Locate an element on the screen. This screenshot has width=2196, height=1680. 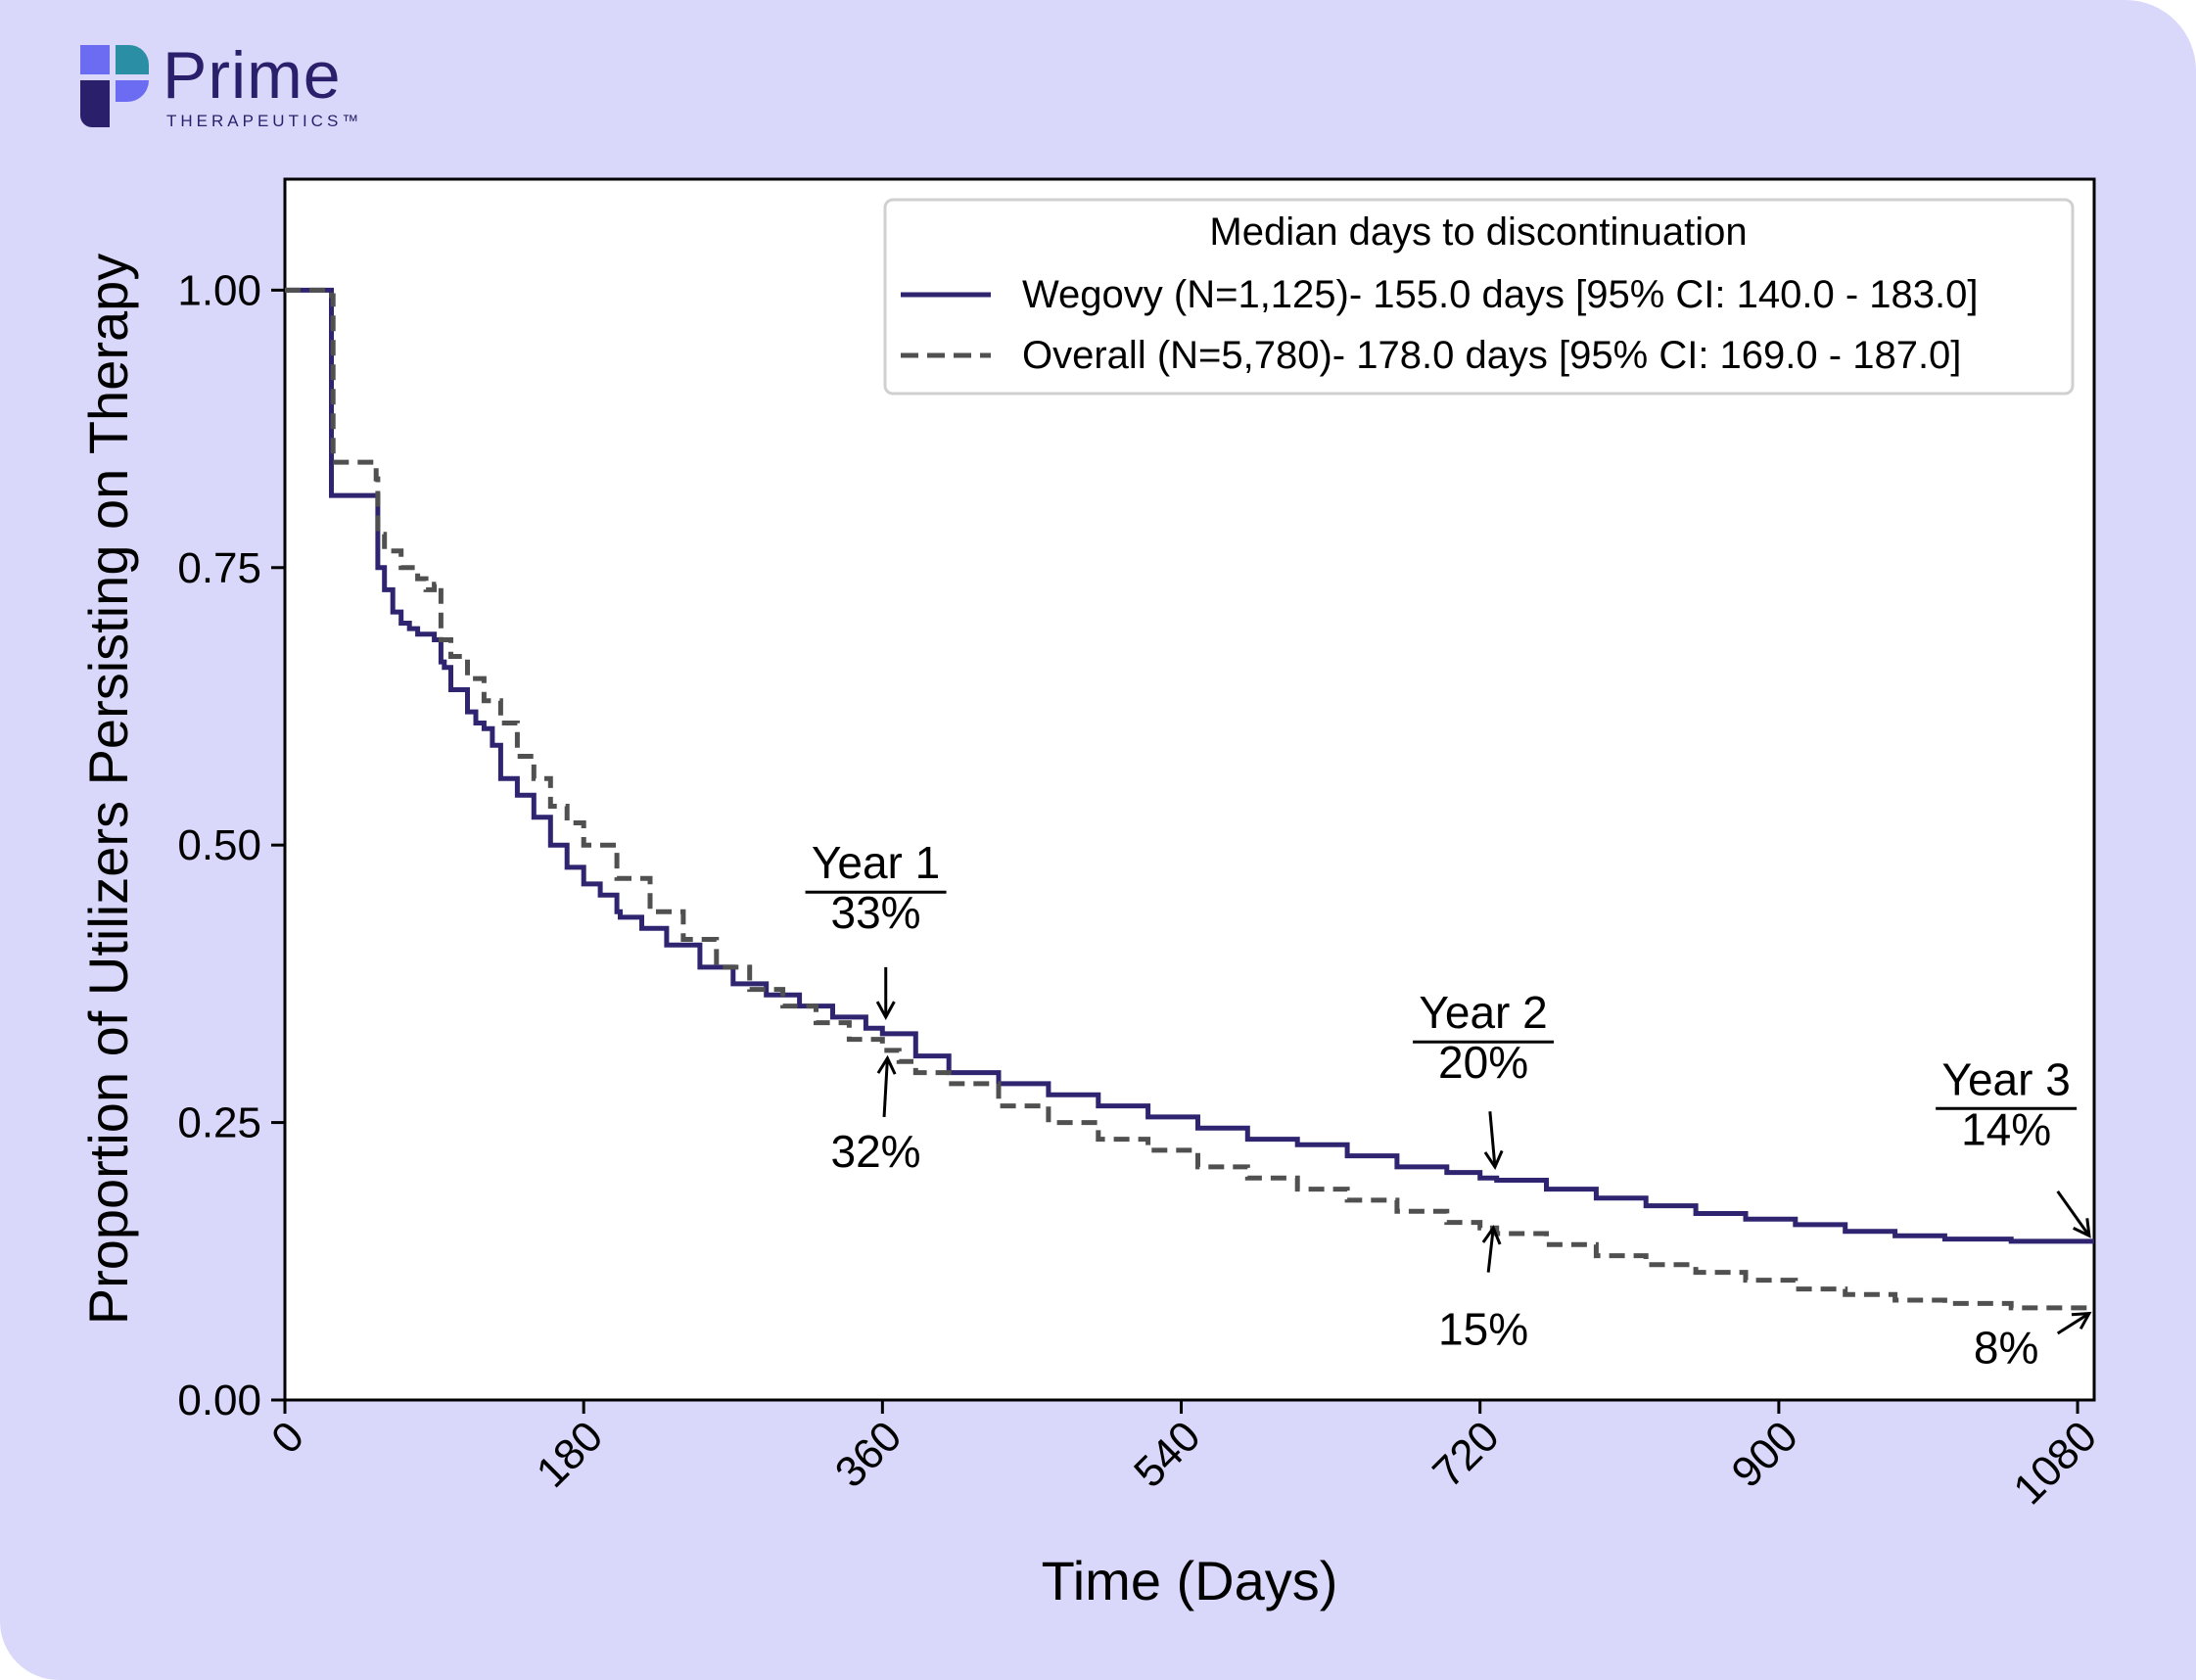
annotation-label: 15% is located at coordinates (1483, 1328).